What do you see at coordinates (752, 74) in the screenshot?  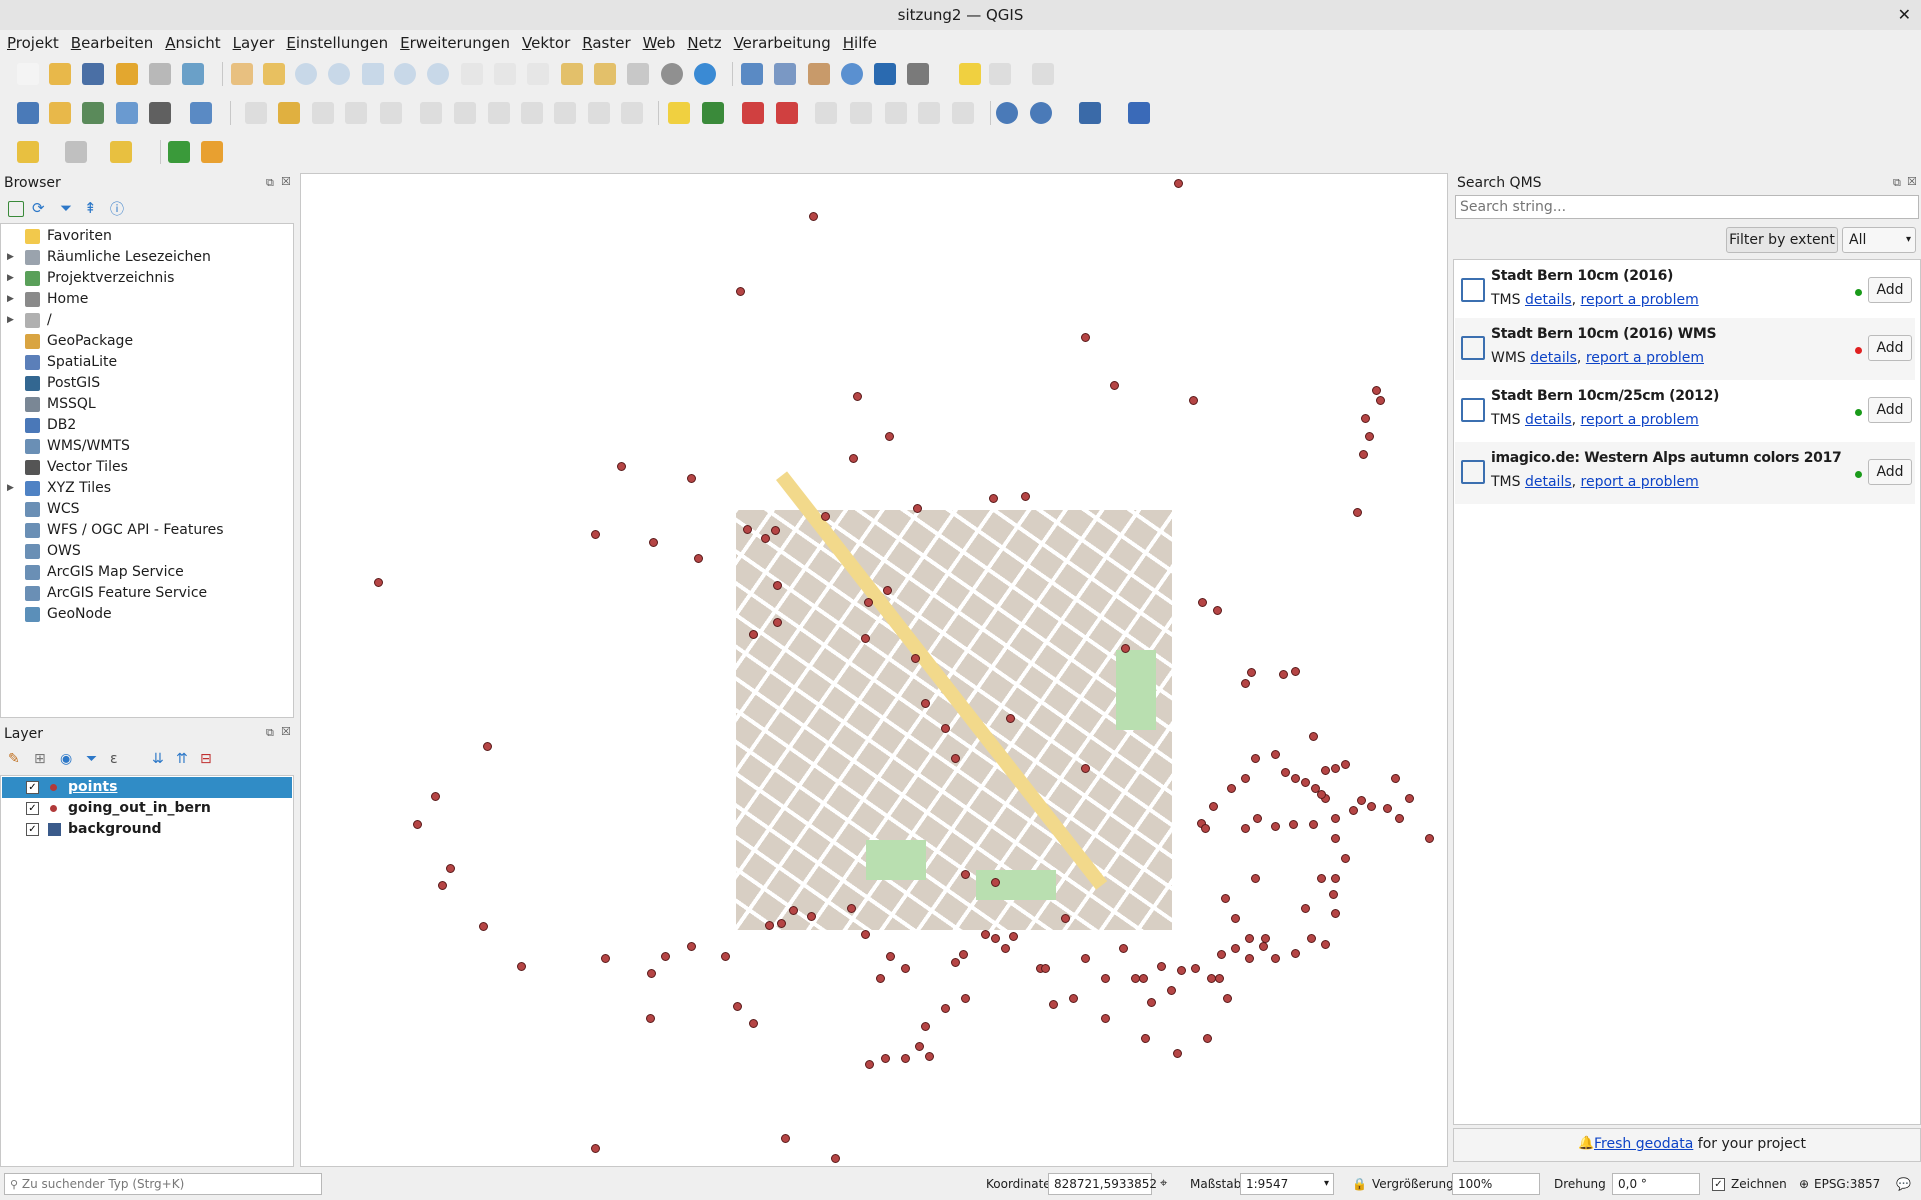 I see `identify-icon` at bounding box center [752, 74].